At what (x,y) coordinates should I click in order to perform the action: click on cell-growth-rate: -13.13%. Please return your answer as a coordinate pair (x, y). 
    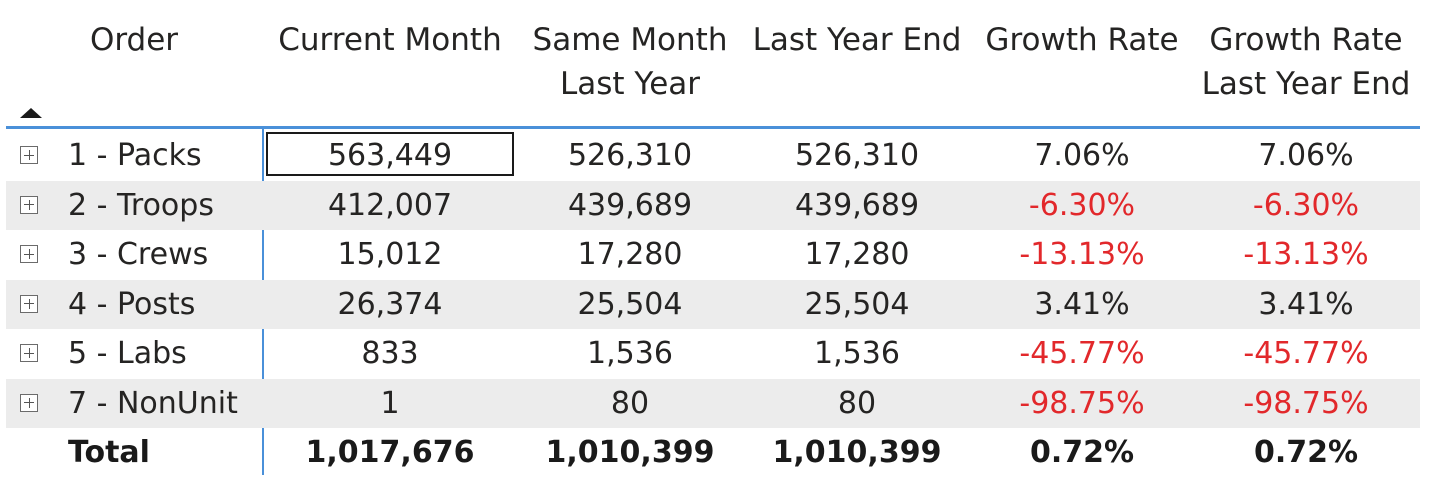
    Looking at the image, I should click on (1082, 254).